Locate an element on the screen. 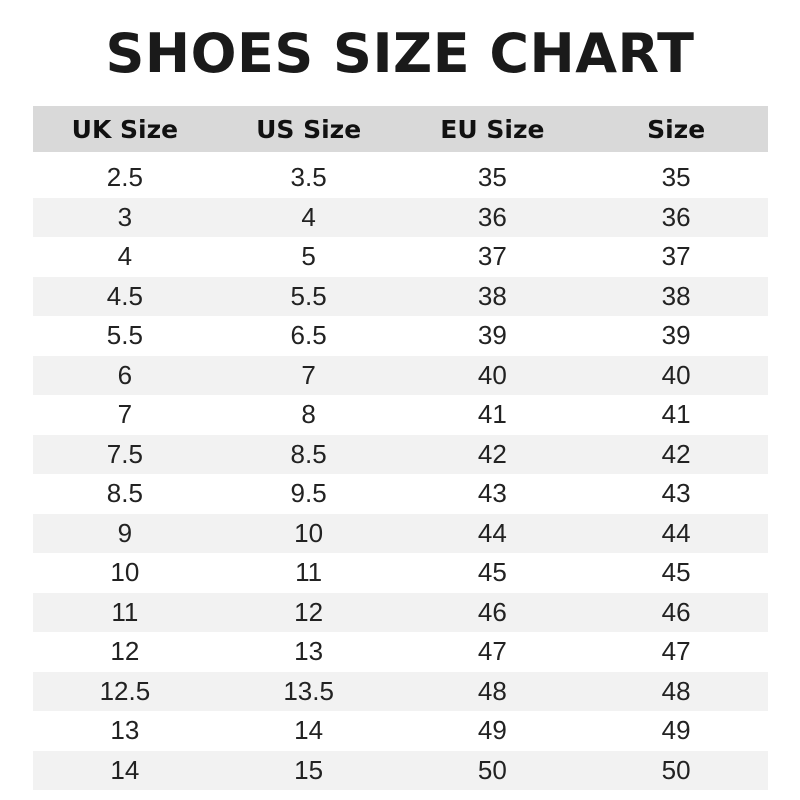 The height and width of the screenshot is (800, 800). table-row: 6 7 40 40 is located at coordinates (400, 375).